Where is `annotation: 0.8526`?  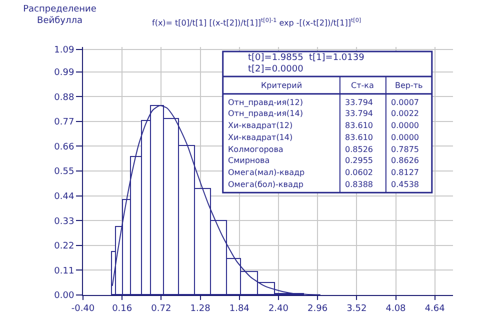 annotation: 0.8526 is located at coordinates (359, 149).